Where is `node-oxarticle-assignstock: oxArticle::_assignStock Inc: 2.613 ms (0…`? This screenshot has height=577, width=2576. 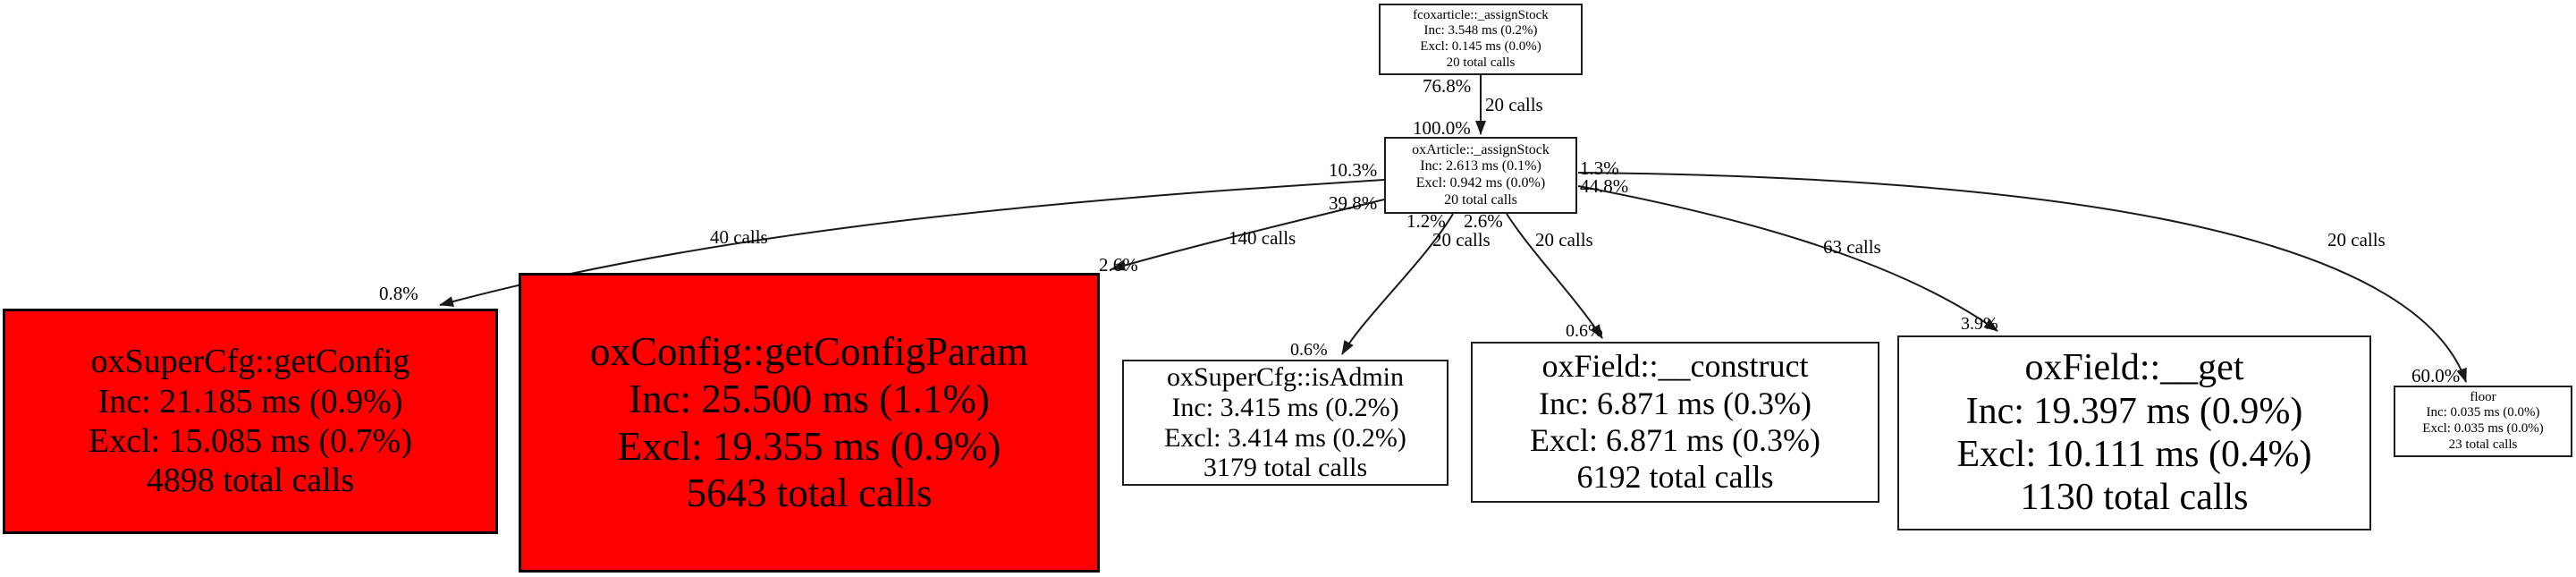
node-oxarticle-assignstock: oxArticle::_assignStock Inc: 2.613 ms (0… is located at coordinates (1480, 175).